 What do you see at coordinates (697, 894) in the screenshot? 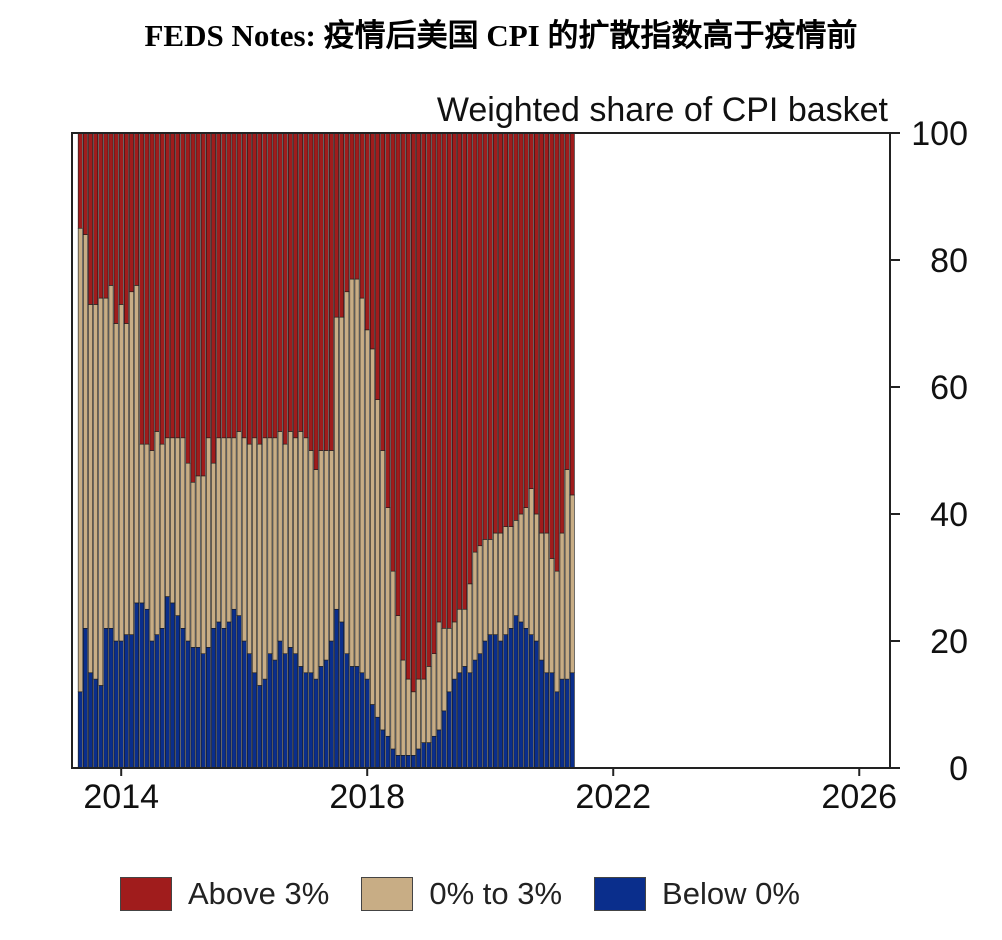
I see `legend-item-below: Below 0%` at bounding box center [697, 894].